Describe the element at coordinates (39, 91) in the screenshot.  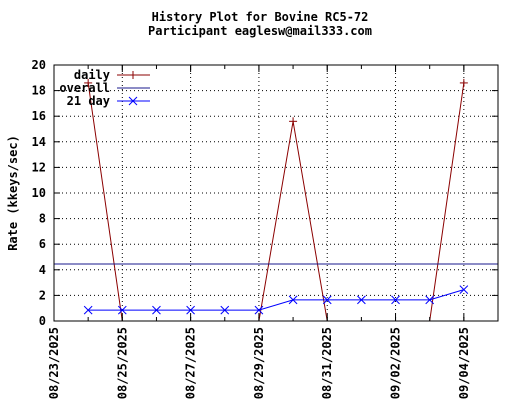
I see `y-tick-label: 18` at that location.